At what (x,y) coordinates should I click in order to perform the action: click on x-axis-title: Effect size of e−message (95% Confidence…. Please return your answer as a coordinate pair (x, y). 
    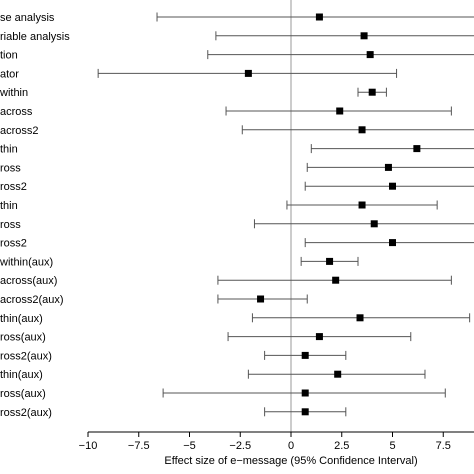
    Looking at the image, I should click on (290, 461).